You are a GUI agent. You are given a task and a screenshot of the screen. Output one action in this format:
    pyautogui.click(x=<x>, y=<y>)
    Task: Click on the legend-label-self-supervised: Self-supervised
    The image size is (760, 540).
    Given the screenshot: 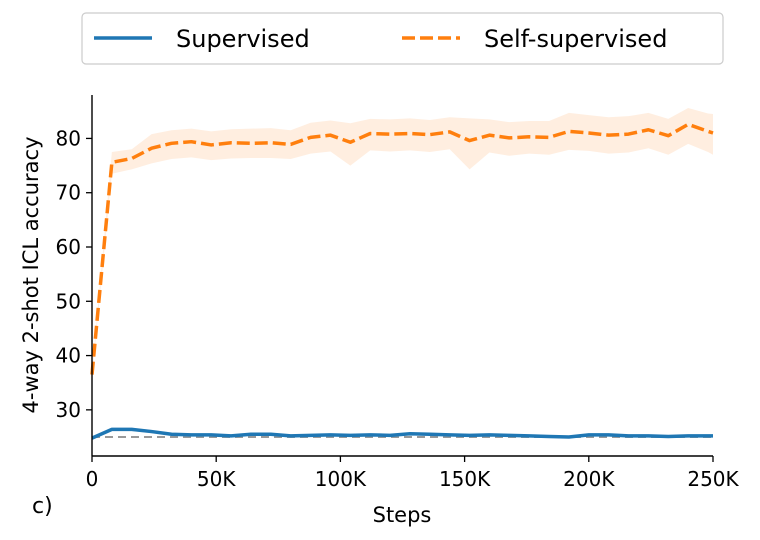 What is the action you would take?
    pyautogui.click(x=575, y=39)
    